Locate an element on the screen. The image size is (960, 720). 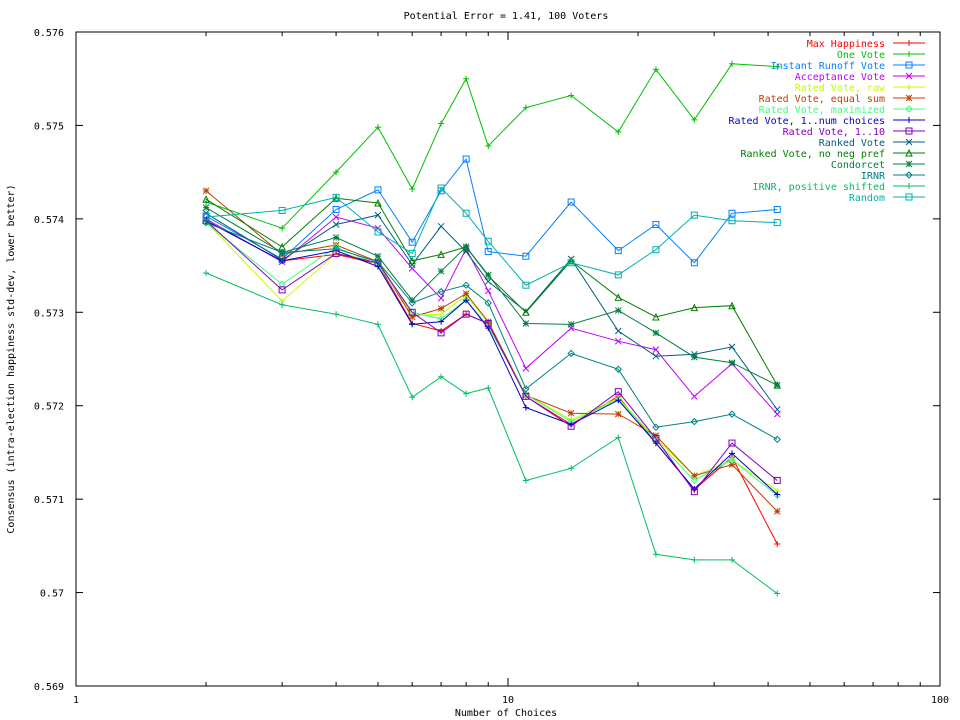
x-tick-label: 1 is located at coordinates (76, 700).